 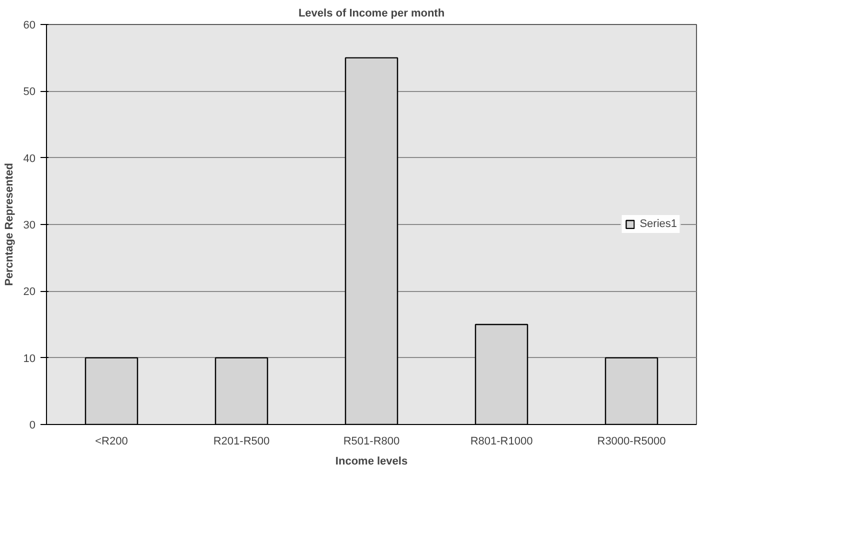 What do you see at coordinates (371, 462) in the screenshot?
I see `x-axis-title: Income levels` at bounding box center [371, 462].